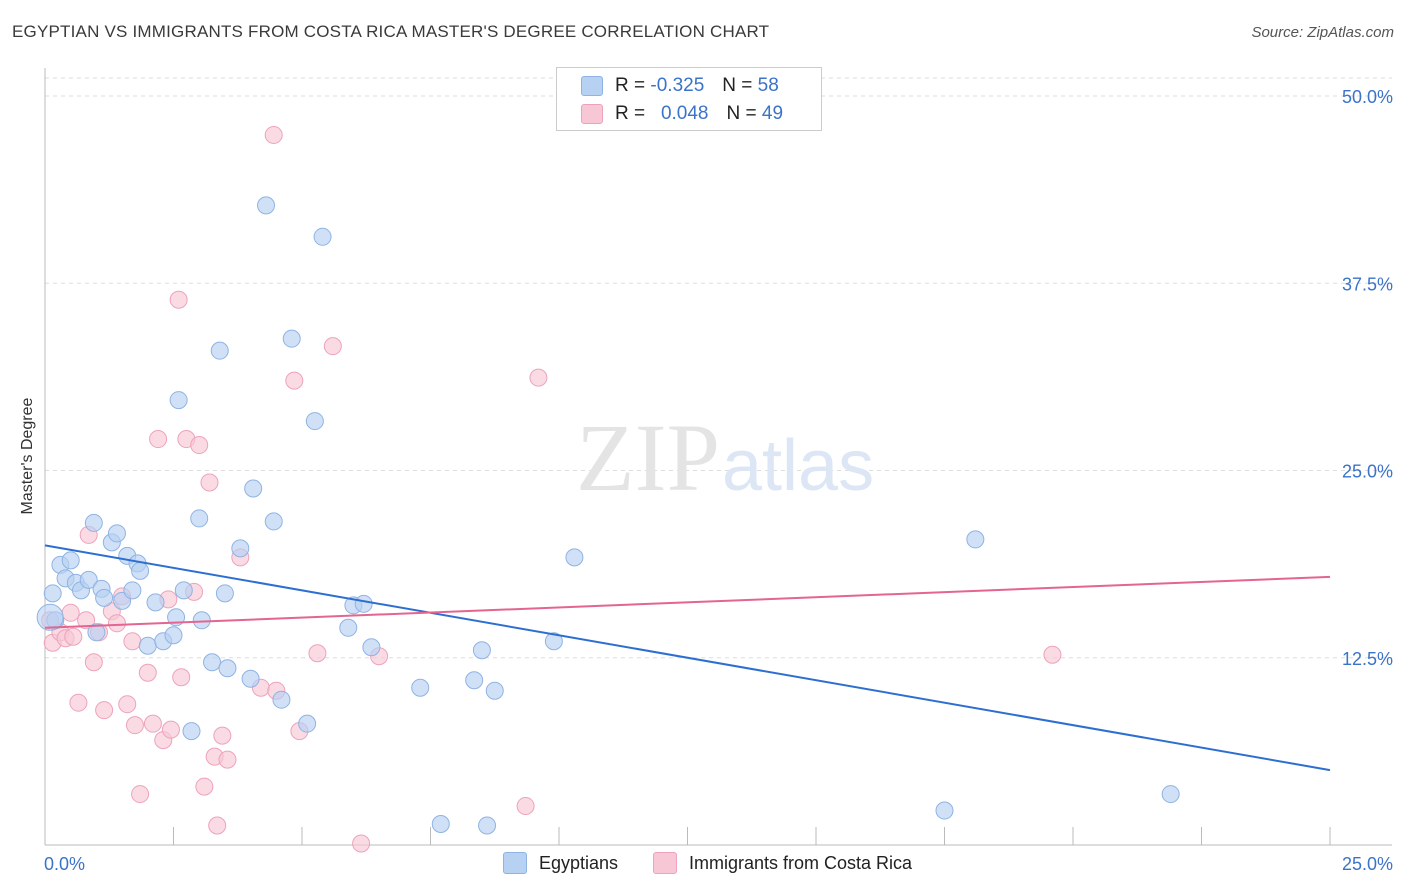 This screenshot has height=892, width=1406. I want to click on legend-costa-rica-label: Immigrants from Costa Rica, so click(801, 862).